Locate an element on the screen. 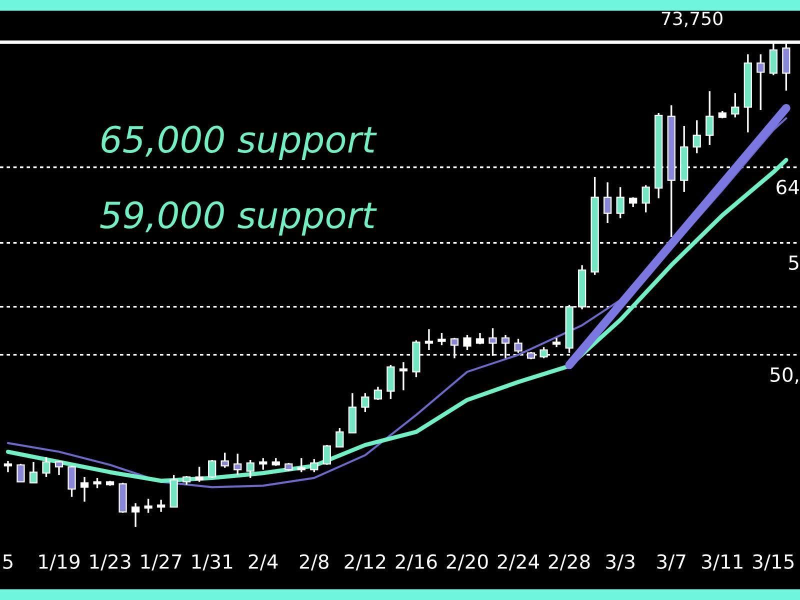 The width and height of the screenshot is (800, 600). annotation: 65,000 support is located at coordinates (239, 143).